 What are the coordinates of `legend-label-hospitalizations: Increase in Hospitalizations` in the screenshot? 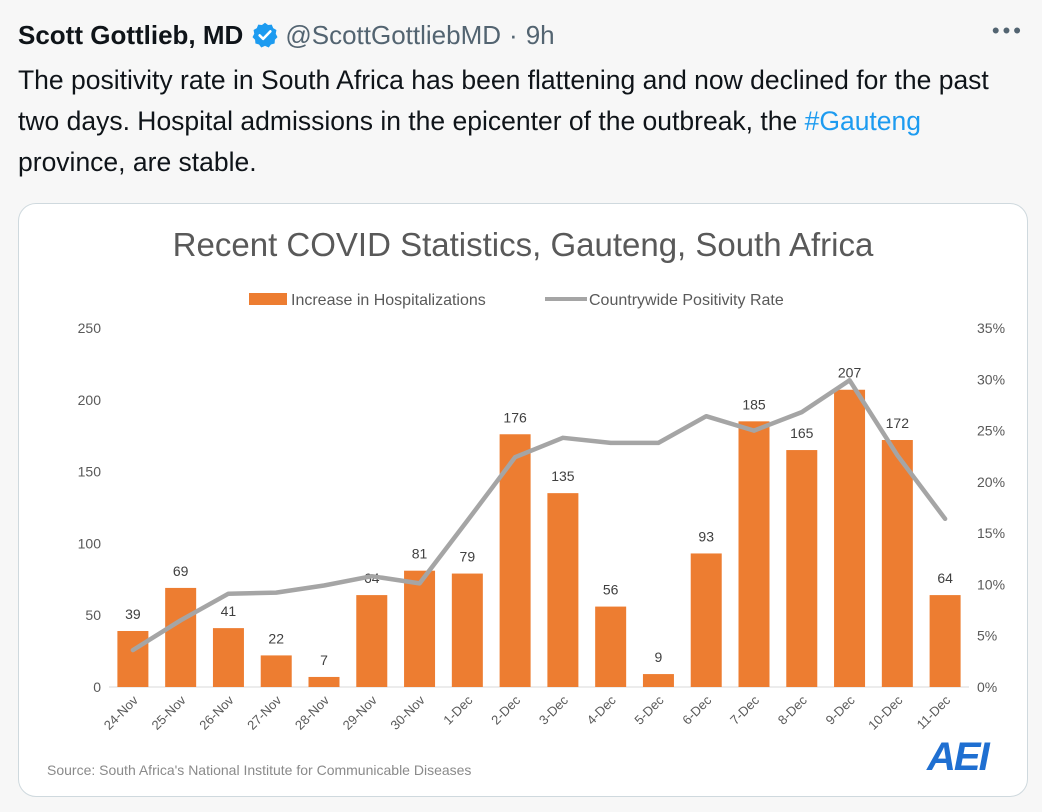 It's located at (388, 300).